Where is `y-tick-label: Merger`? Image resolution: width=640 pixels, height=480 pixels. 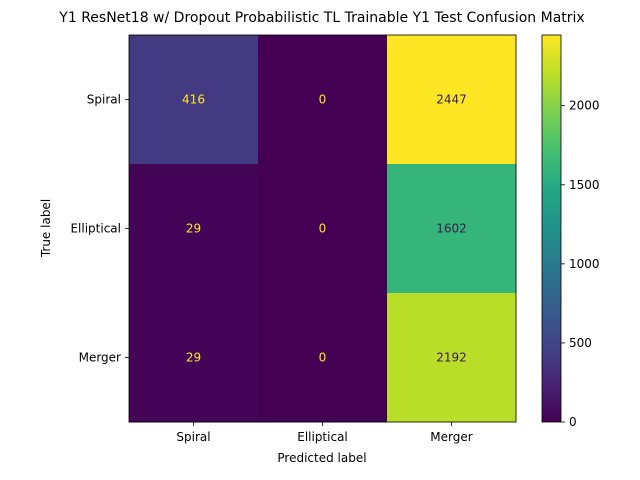 y-tick-label: Merger is located at coordinates (100, 358).